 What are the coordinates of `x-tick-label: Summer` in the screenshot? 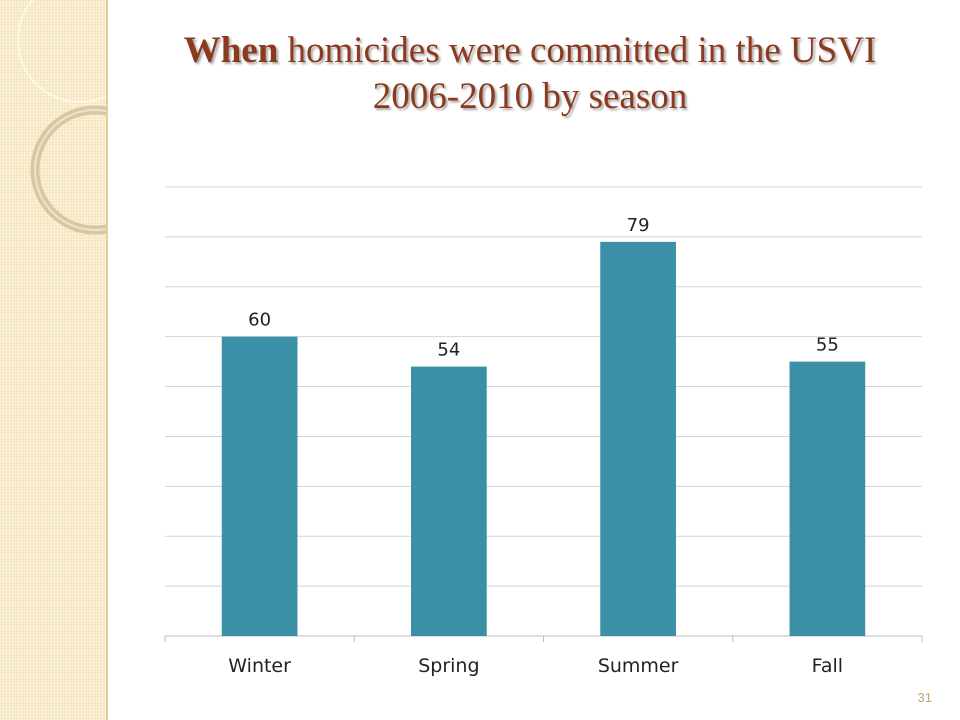 It's located at (638, 666).